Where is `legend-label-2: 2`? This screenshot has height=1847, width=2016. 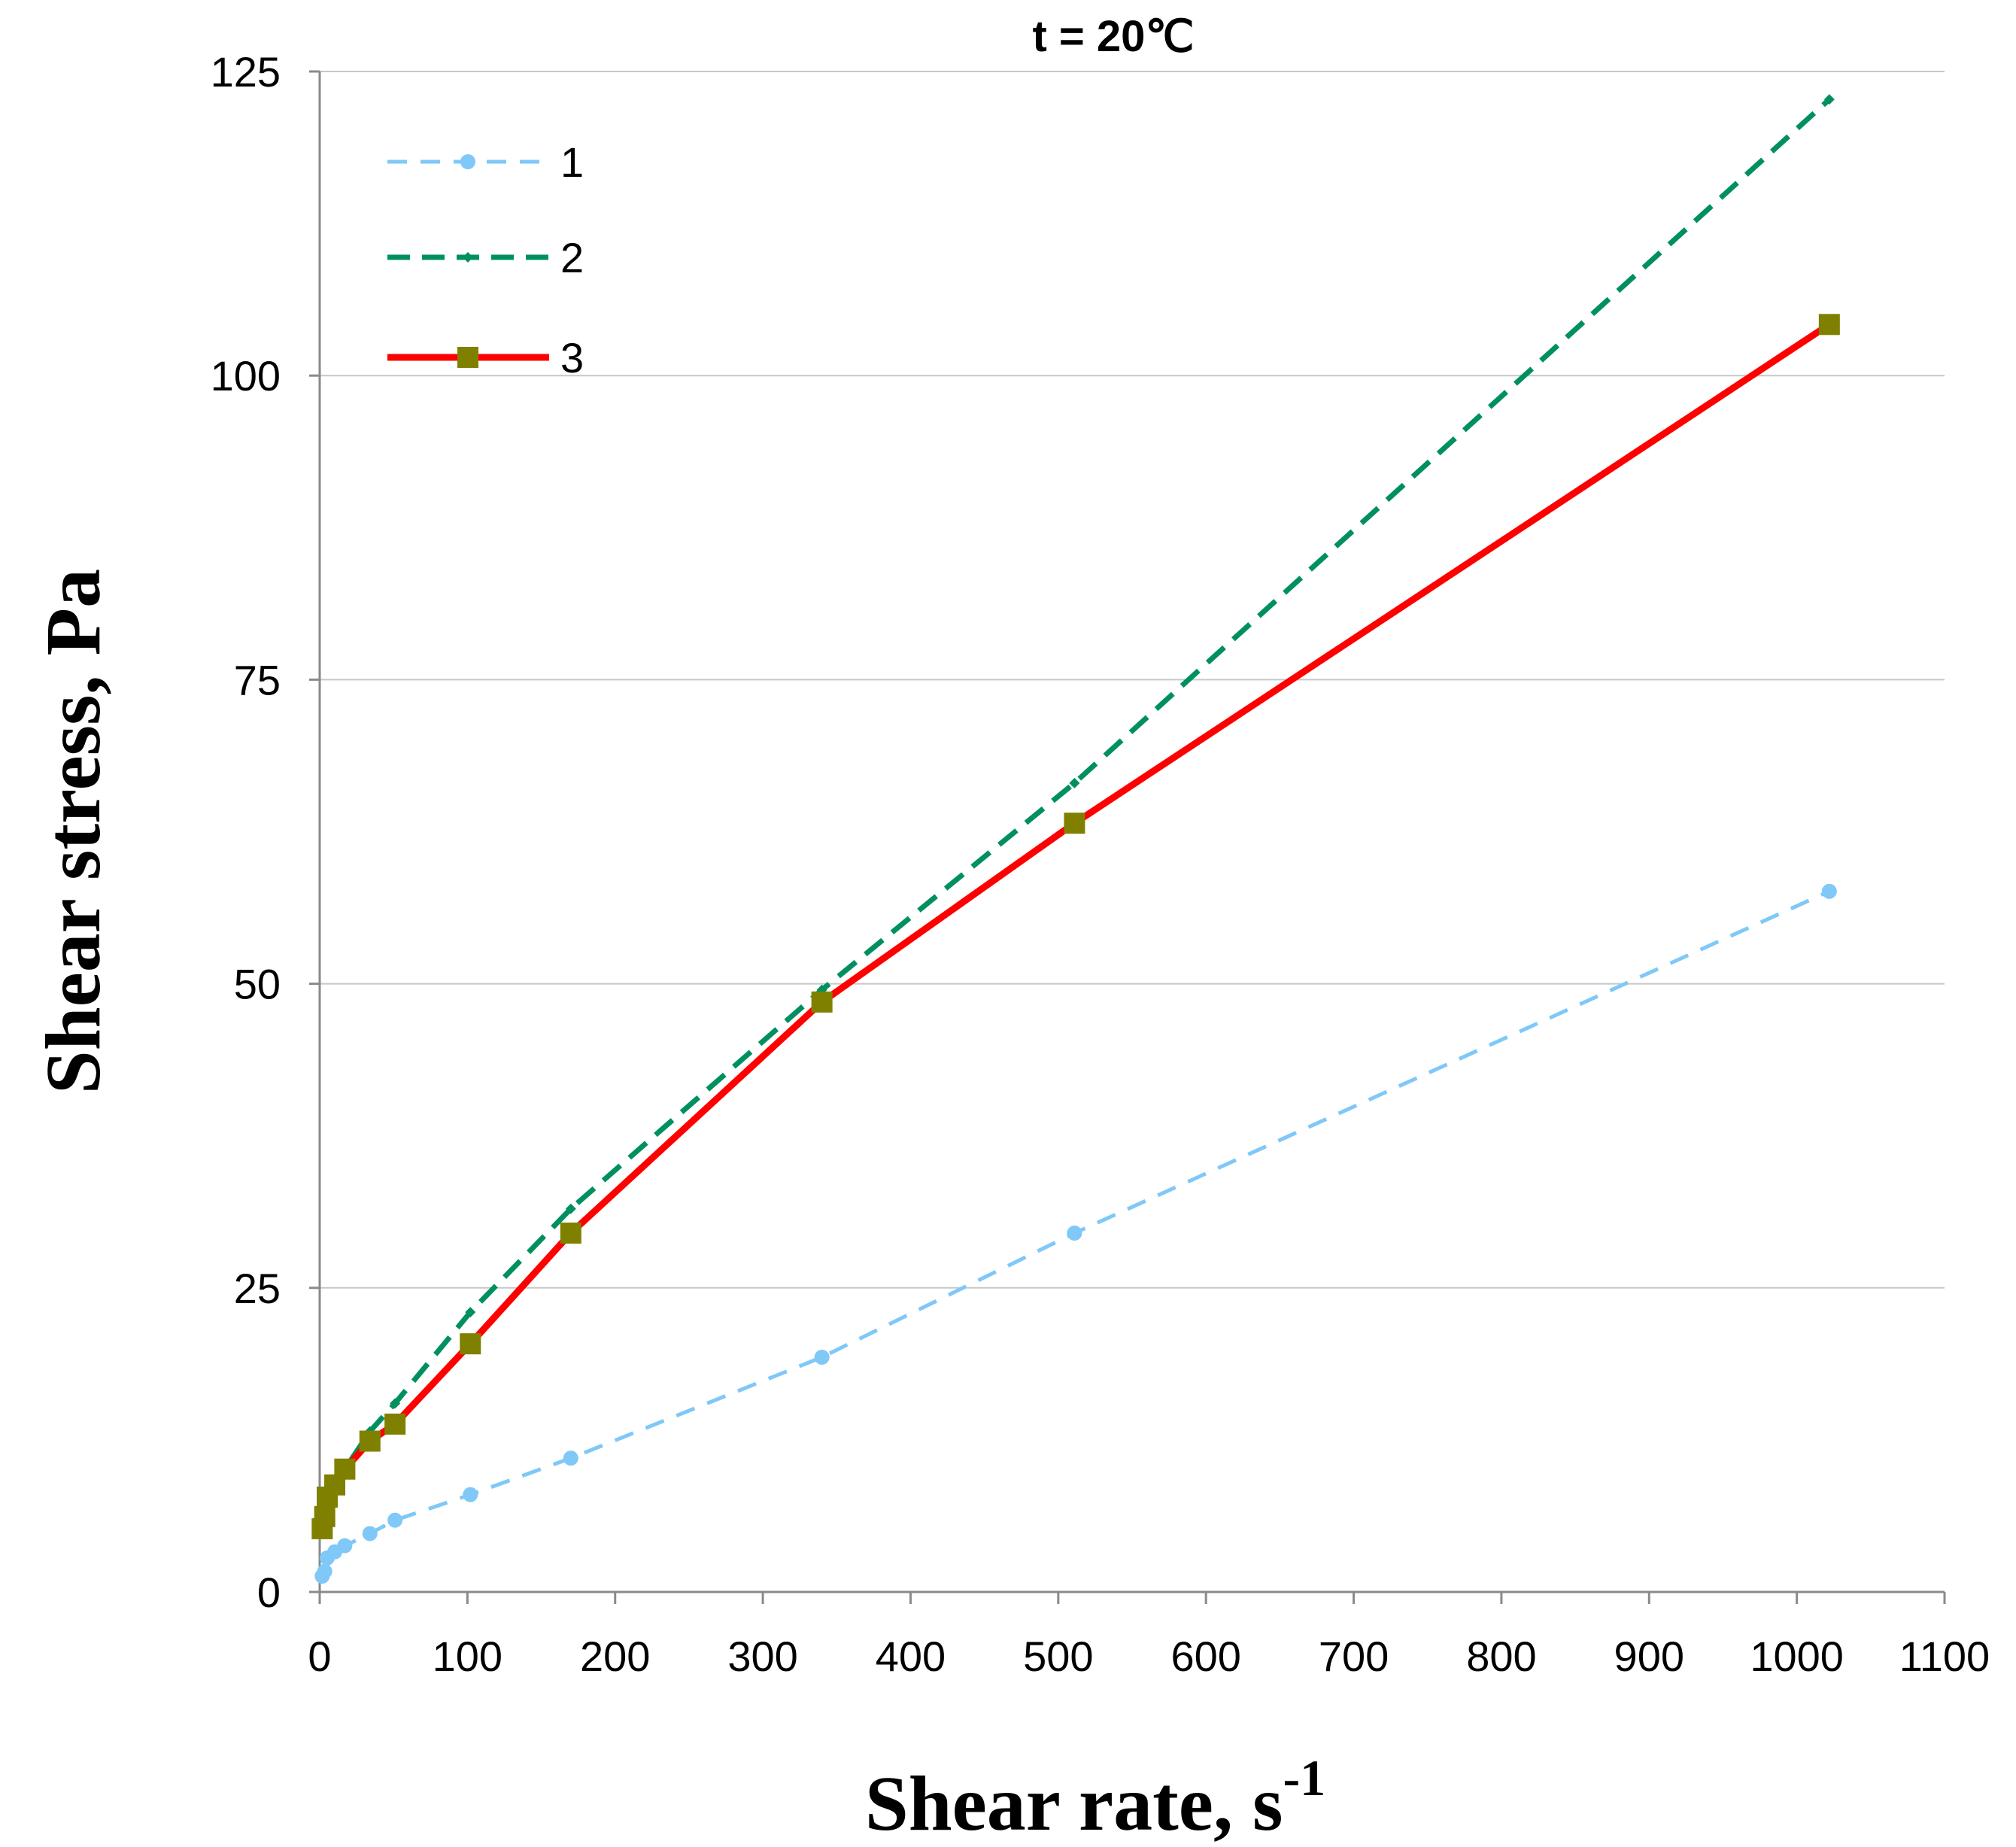
legend-label-2: 2 is located at coordinates (572, 257).